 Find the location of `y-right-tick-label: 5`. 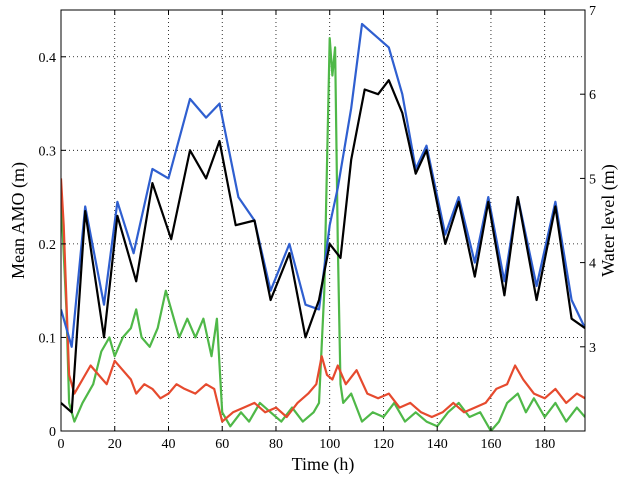

y-right-tick-label: 5 is located at coordinates (592, 179).